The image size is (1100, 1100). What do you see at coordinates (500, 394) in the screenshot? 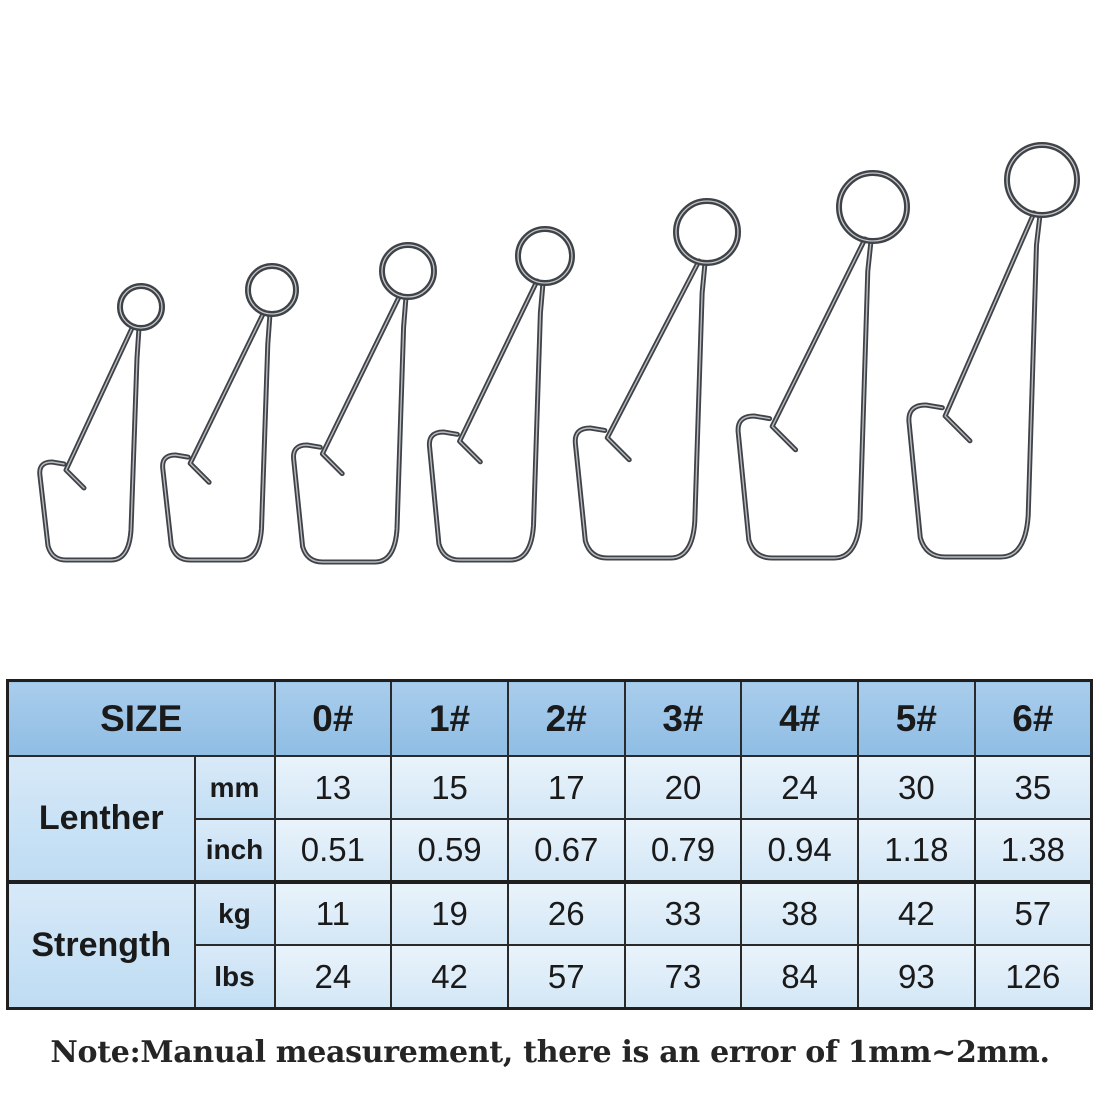
I see `snap-3-icon` at bounding box center [500, 394].